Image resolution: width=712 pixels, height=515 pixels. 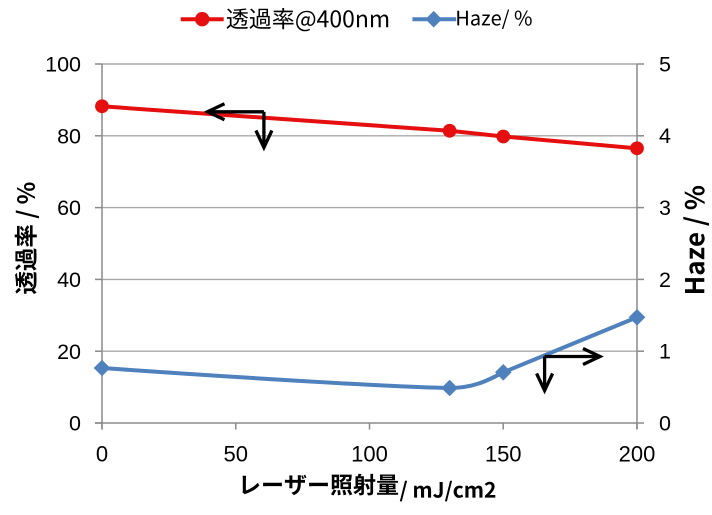 What do you see at coordinates (69, 352) in the screenshot?
I see `svg-text: 20` at bounding box center [69, 352].